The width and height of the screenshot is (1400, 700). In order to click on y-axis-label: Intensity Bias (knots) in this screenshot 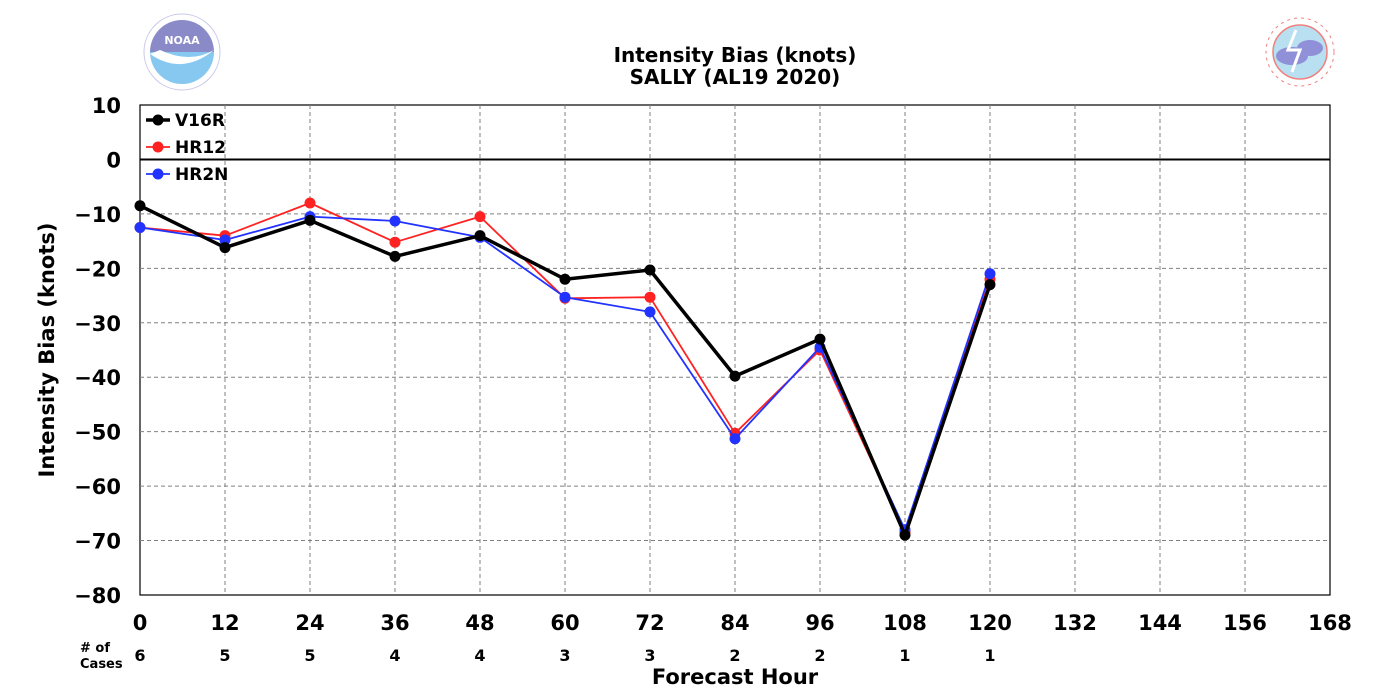, I will do `click(47, 350)`.